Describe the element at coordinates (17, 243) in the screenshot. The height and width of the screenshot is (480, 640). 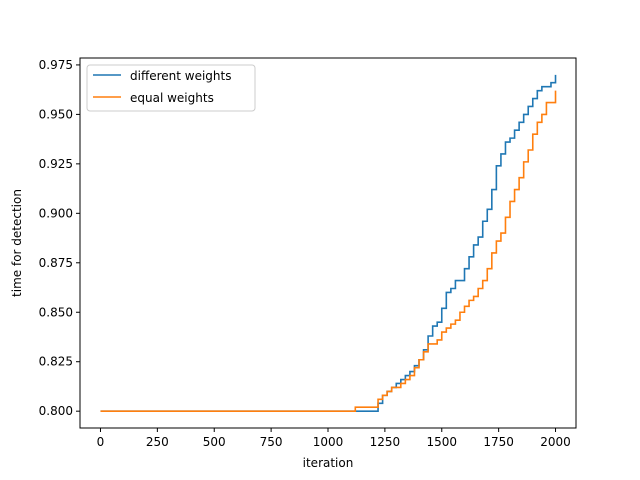
I see `y-axis-label: time for detection` at that location.